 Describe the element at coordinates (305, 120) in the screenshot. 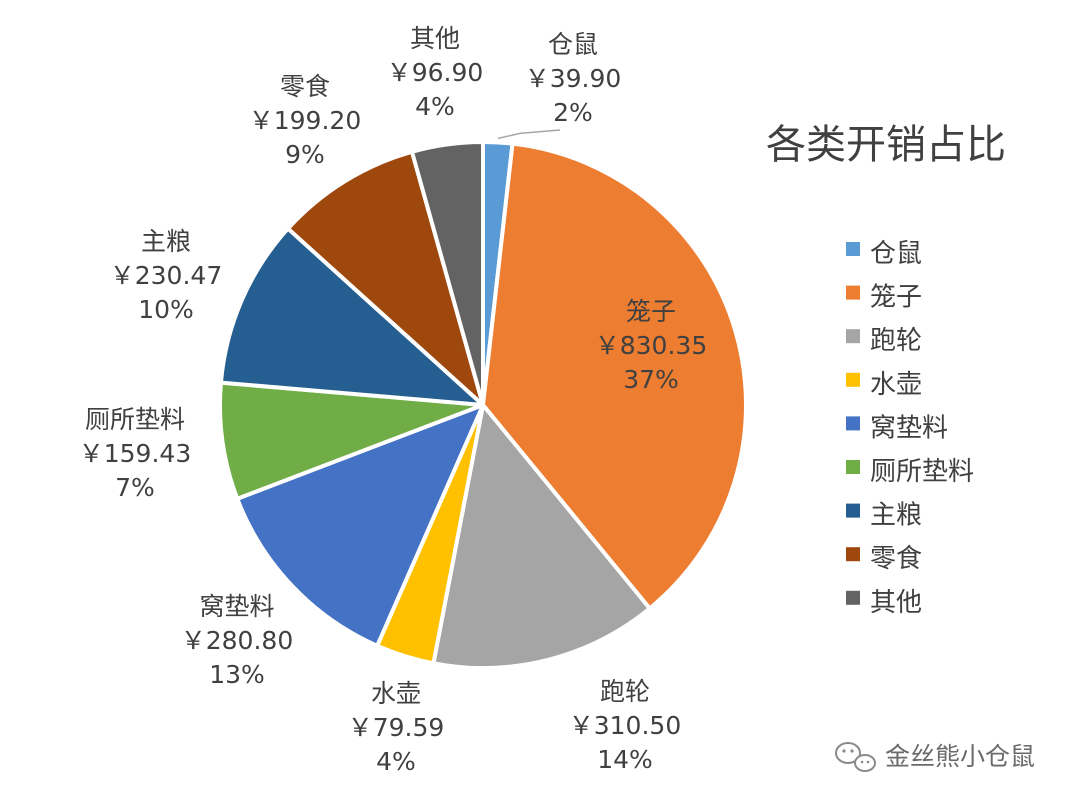

I see `slice-label-value-7: ￥199.20` at that location.